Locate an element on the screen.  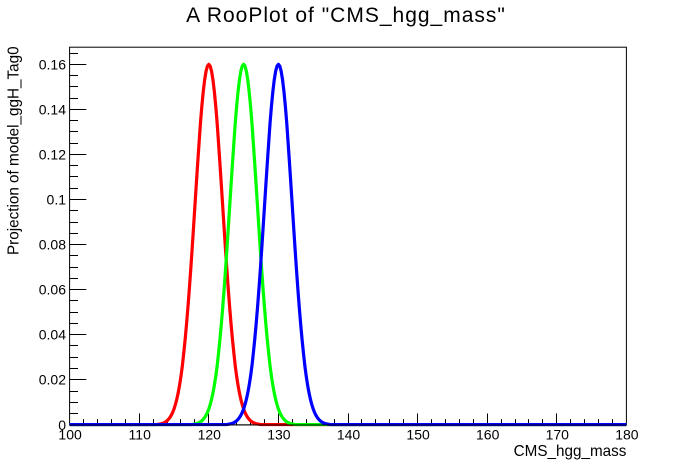
svg-text: 150 is located at coordinates (418, 434).